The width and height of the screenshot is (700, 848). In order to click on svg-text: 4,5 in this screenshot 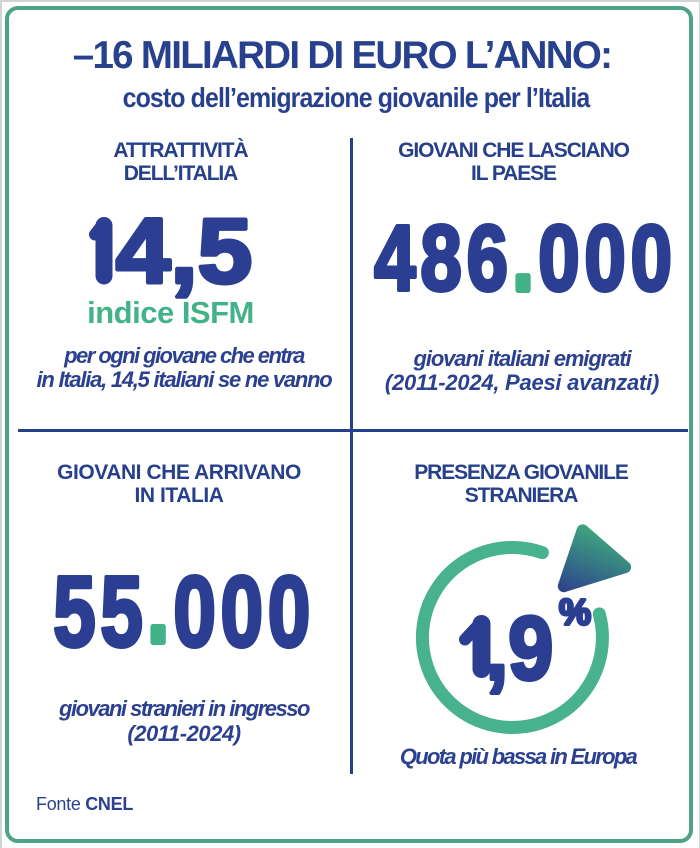, I will do `click(184, 251)`.